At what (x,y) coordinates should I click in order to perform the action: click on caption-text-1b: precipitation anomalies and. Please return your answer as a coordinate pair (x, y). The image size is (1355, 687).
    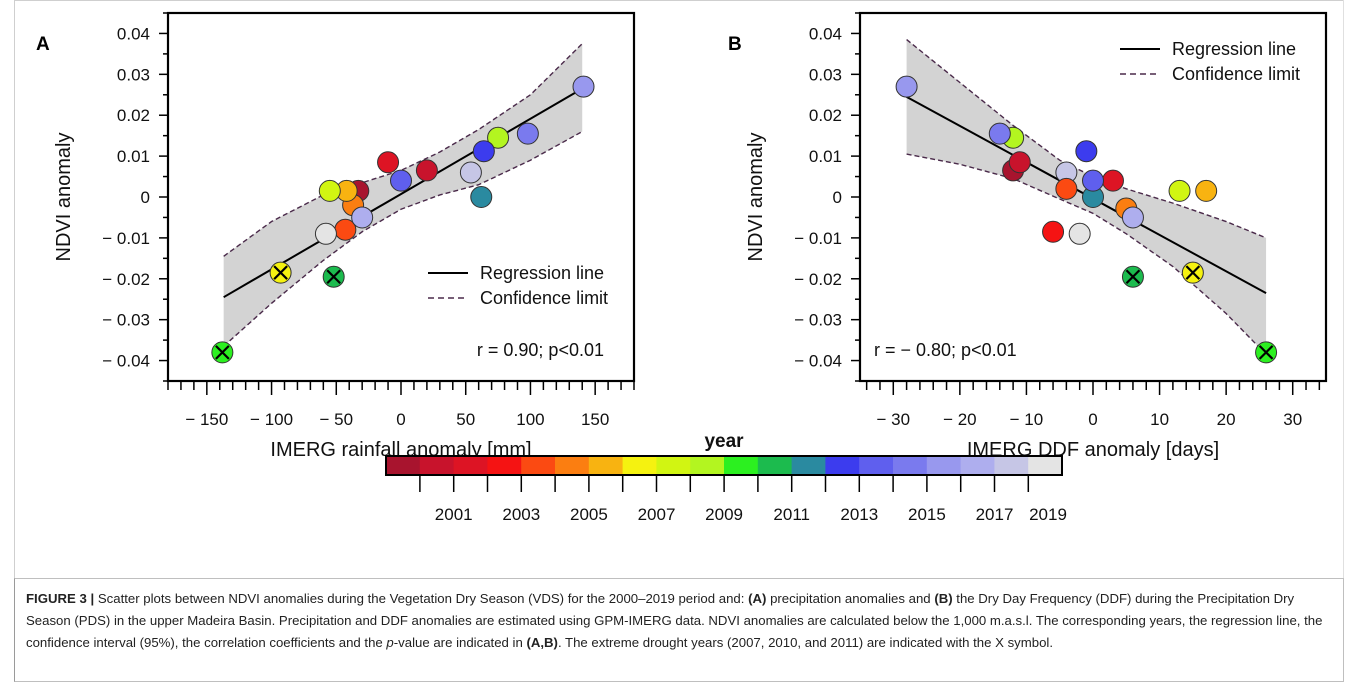
    Looking at the image, I should click on (850, 598).